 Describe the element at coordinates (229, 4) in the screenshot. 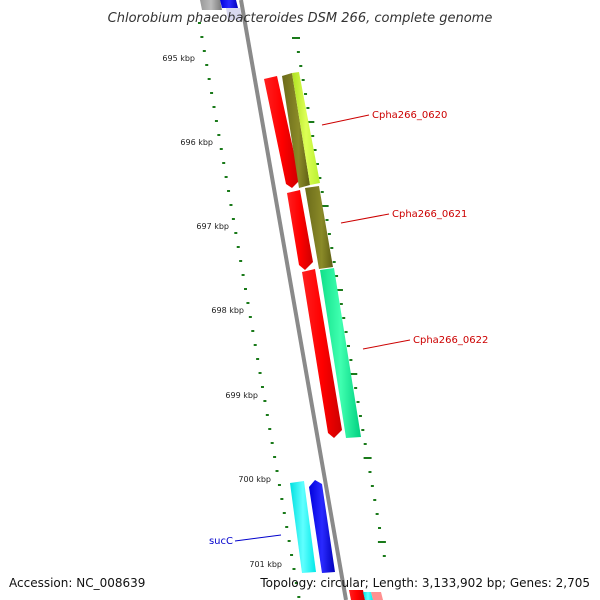

I see `top-blue-feature` at that location.